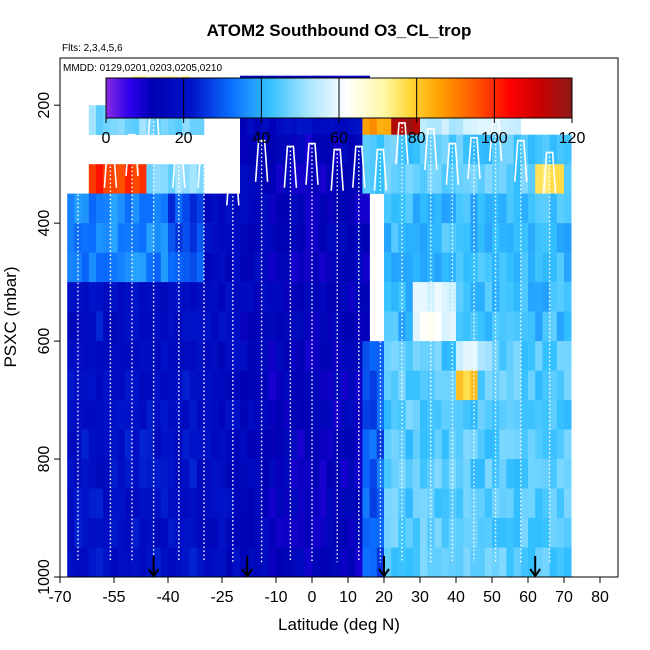 This screenshot has width=650, height=650. What do you see at coordinates (275, 597) in the screenshot?
I see `x-tick-label: -10` at bounding box center [275, 597].